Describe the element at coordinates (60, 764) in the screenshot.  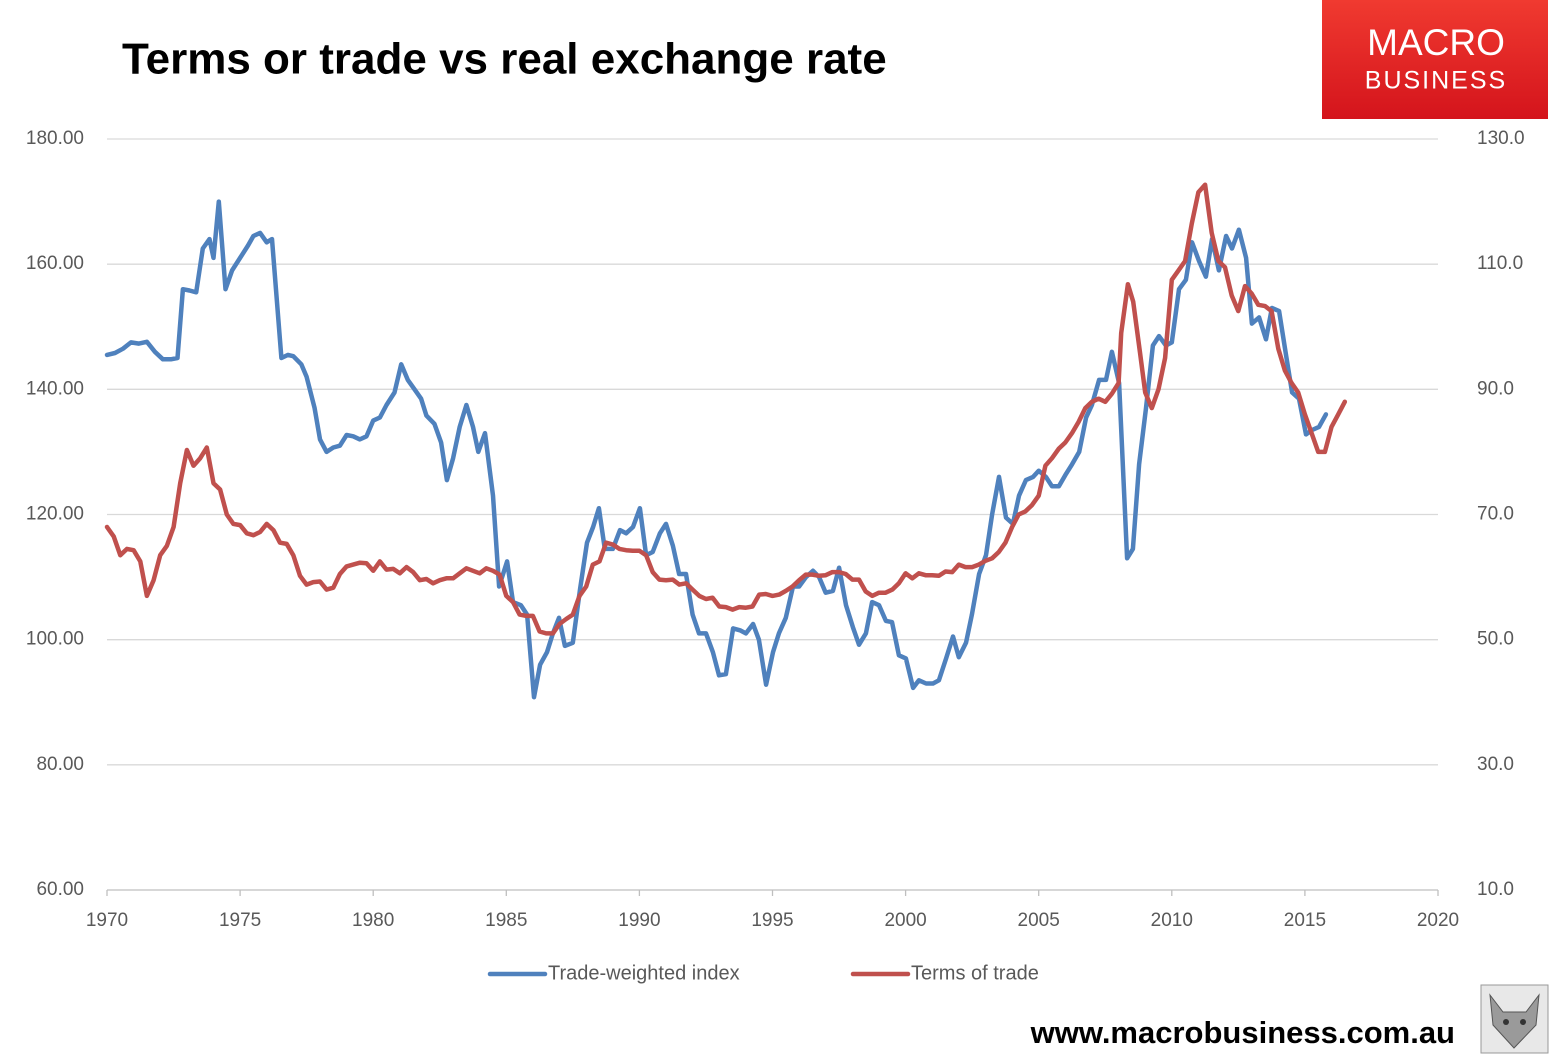
I see `y-tick-label: 80.00` at that location.